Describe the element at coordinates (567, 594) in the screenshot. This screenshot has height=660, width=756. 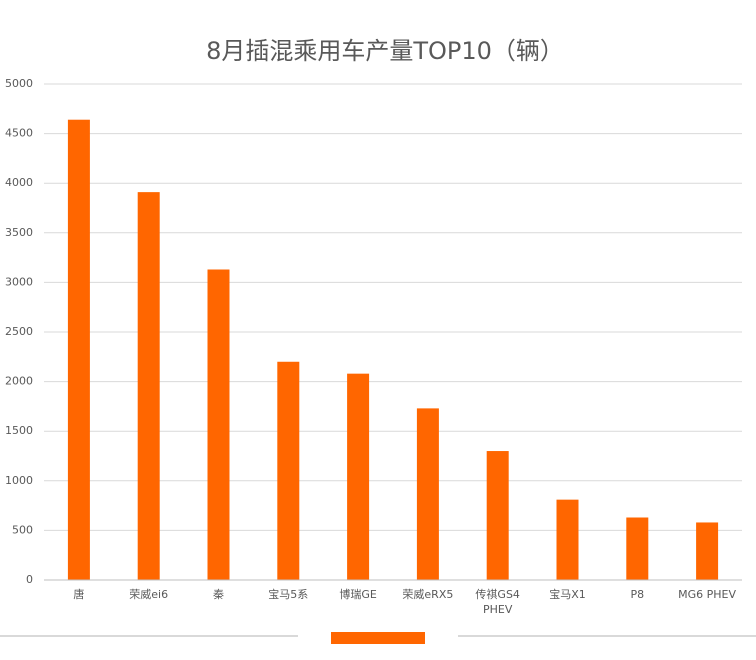
I see `x-tick-label: 宝马X1` at that location.